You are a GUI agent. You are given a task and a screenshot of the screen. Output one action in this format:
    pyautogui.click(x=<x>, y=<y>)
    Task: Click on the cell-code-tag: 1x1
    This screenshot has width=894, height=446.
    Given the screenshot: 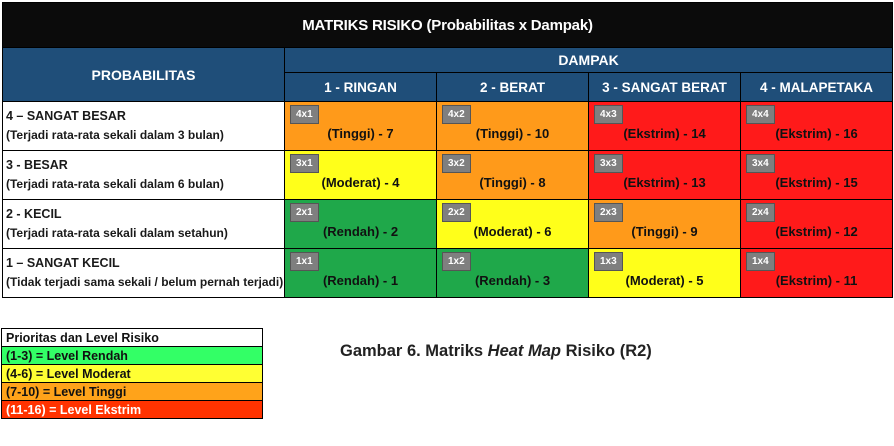 What is the action you would take?
    pyautogui.click(x=304, y=261)
    